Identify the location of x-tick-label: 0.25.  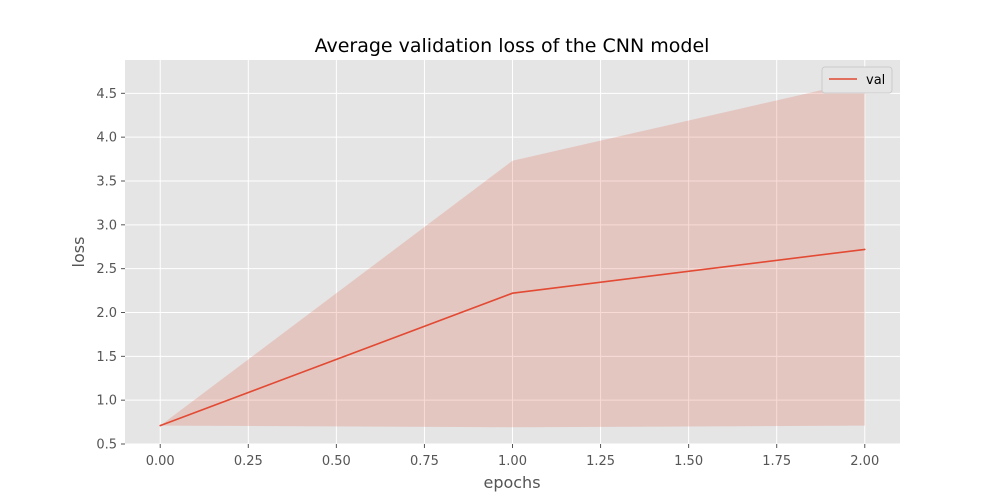
(248, 461).